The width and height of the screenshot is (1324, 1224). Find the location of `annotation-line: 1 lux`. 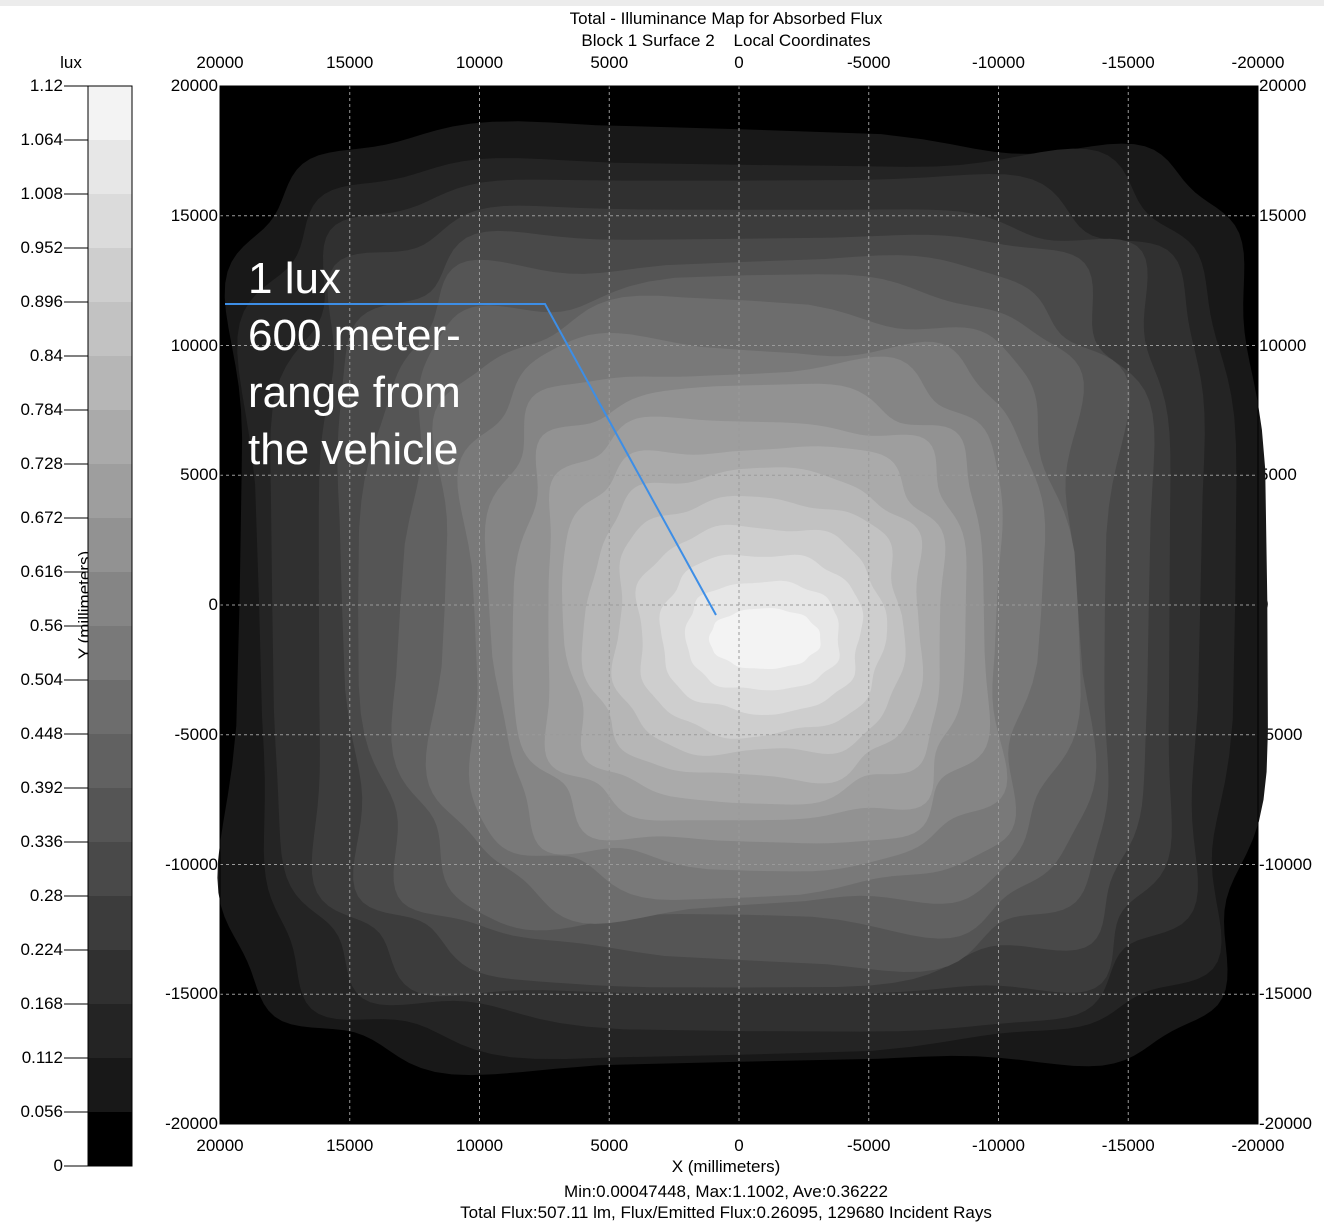

annotation-line: 1 lux is located at coordinates (294, 278).